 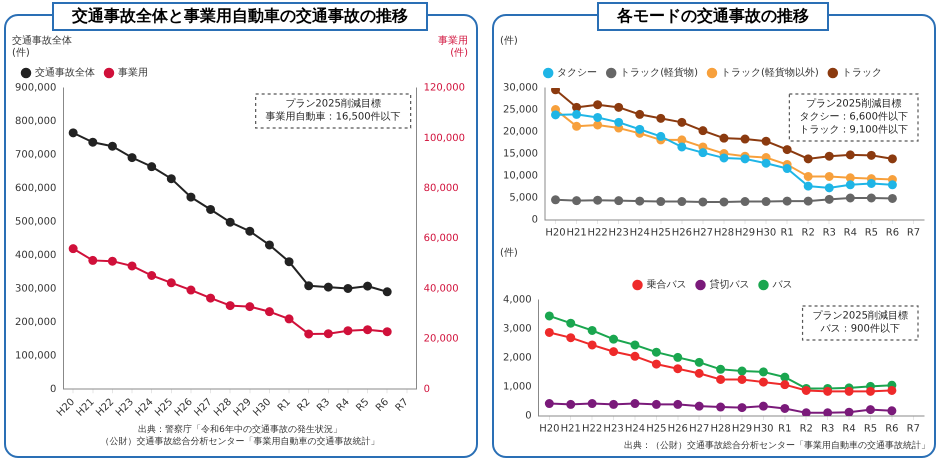 What do you see at coordinates (730, 284) in the screenshot?
I see `legend-label: 貸切バス` at bounding box center [730, 284].